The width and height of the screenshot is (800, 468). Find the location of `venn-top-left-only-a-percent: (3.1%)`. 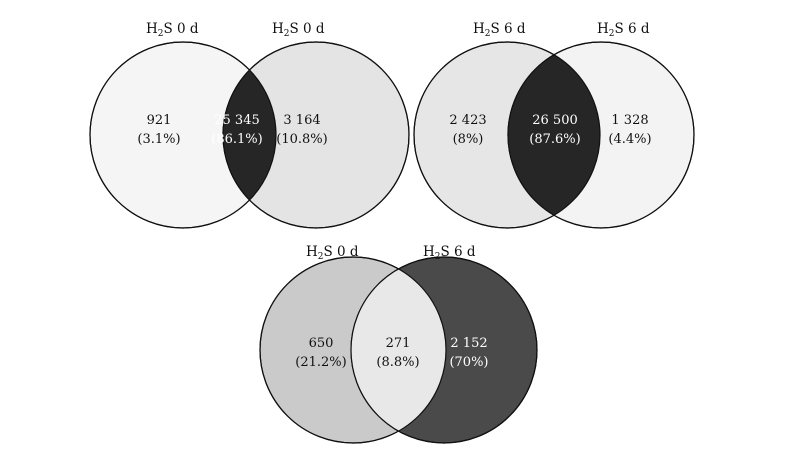

venn-top-left-only-a-percent: (3.1%) is located at coordinates (158, 139).